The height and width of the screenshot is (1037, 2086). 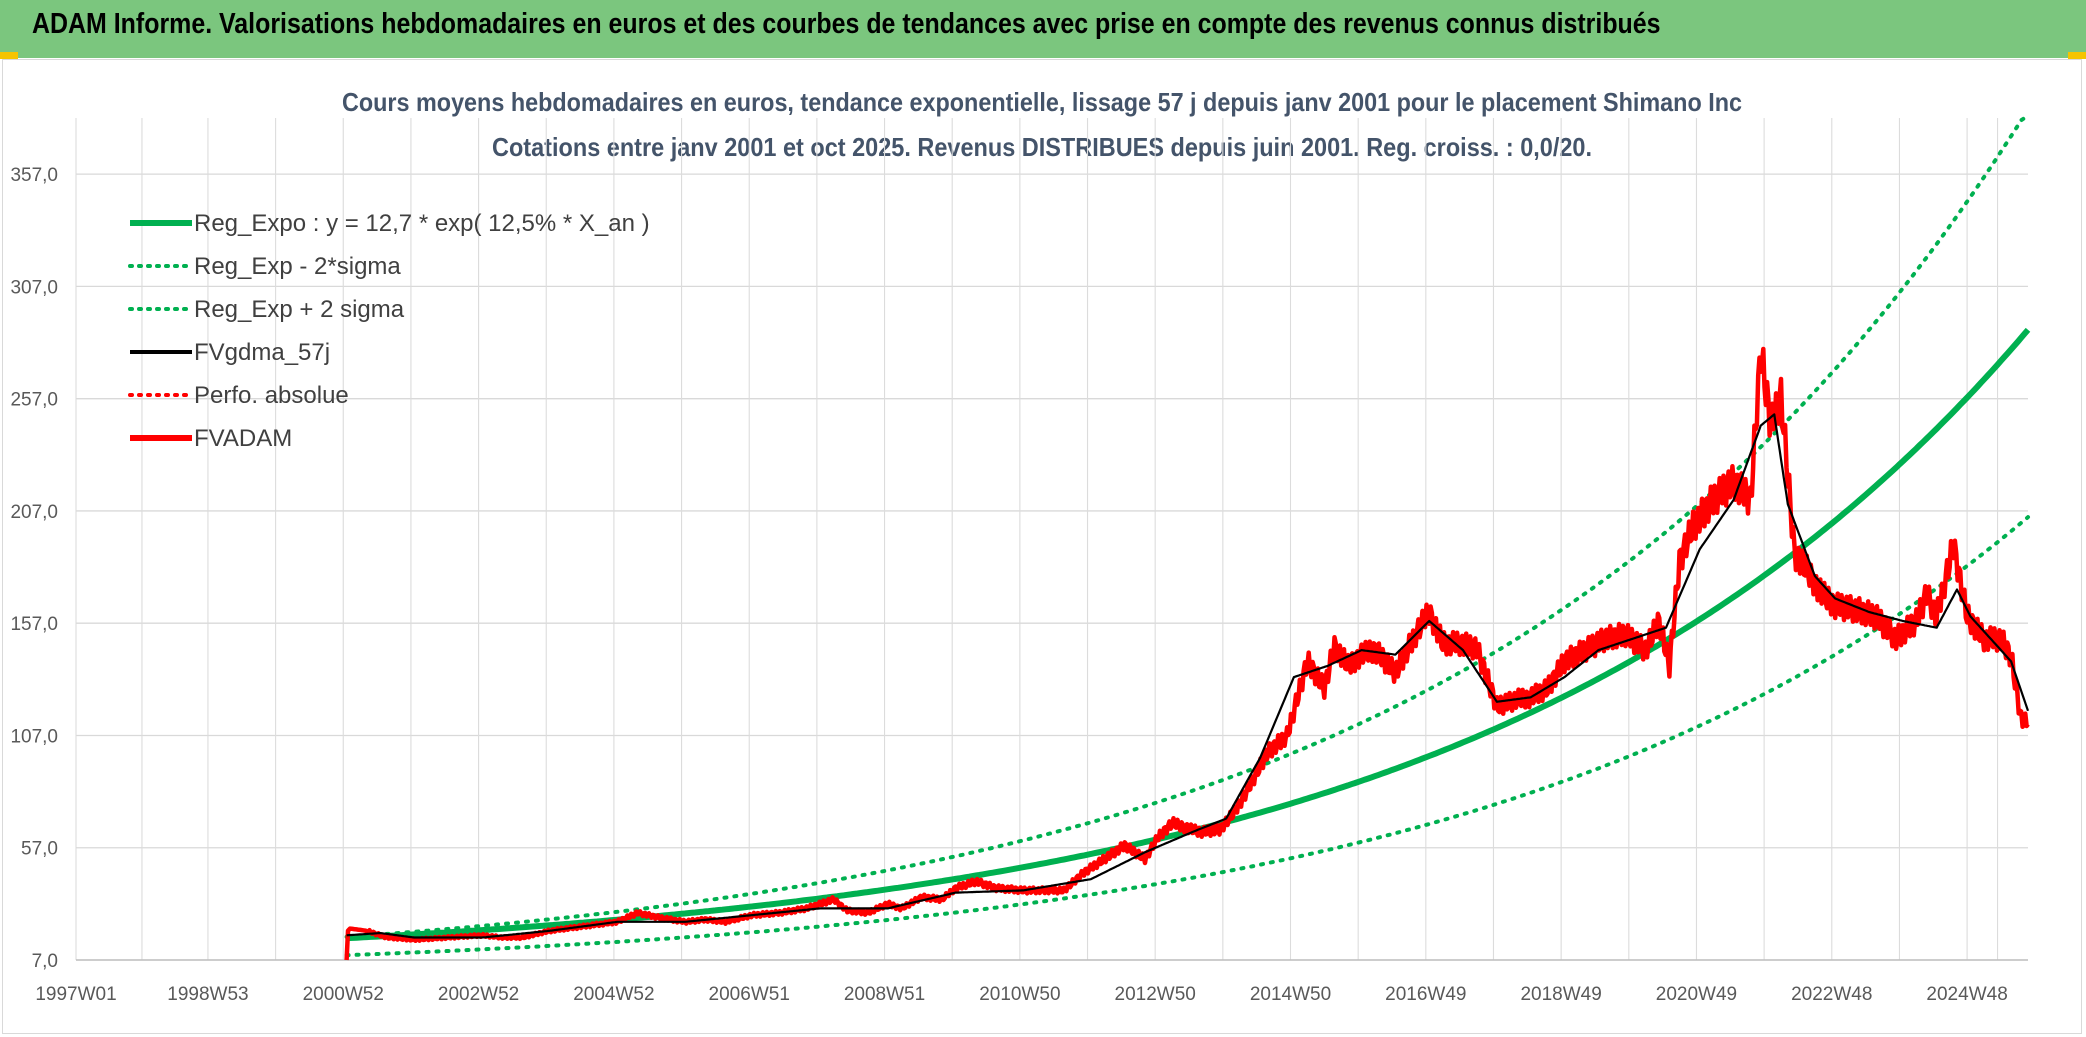 What do you see at coordinates (207, 994) in the screenshot?
I see `x-tick-label: 1998W53` at bounding box center [207, 994].